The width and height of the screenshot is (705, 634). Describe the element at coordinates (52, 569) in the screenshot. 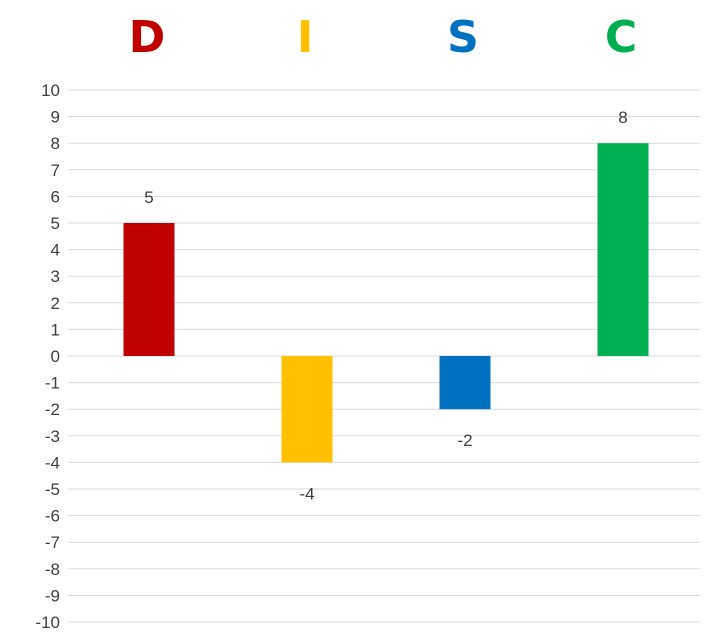

I see `y-tick-label: -8` at that location.